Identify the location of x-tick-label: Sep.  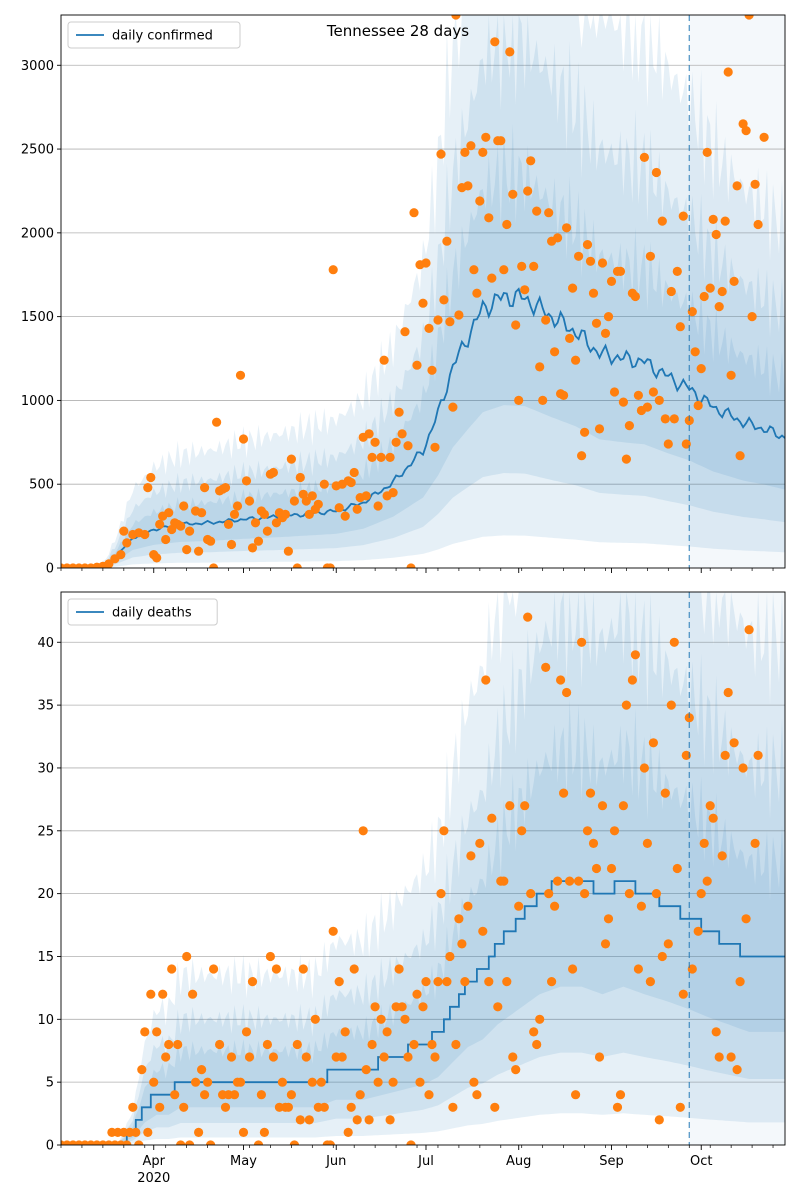
(611, 1161).